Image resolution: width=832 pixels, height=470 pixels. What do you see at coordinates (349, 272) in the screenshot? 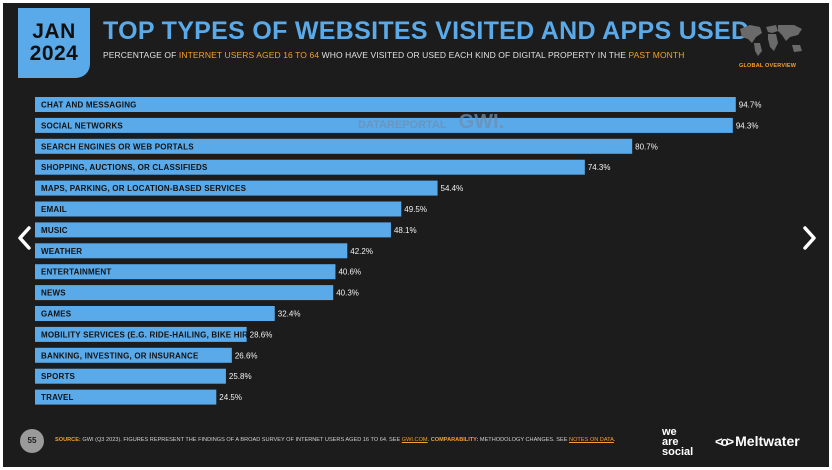
I see `value-label: 40.6%` at bounding box center [349, 272].